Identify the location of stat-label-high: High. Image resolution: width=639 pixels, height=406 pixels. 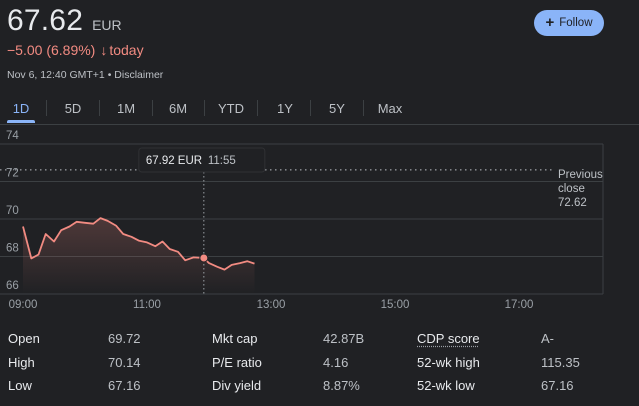
(21, 362).